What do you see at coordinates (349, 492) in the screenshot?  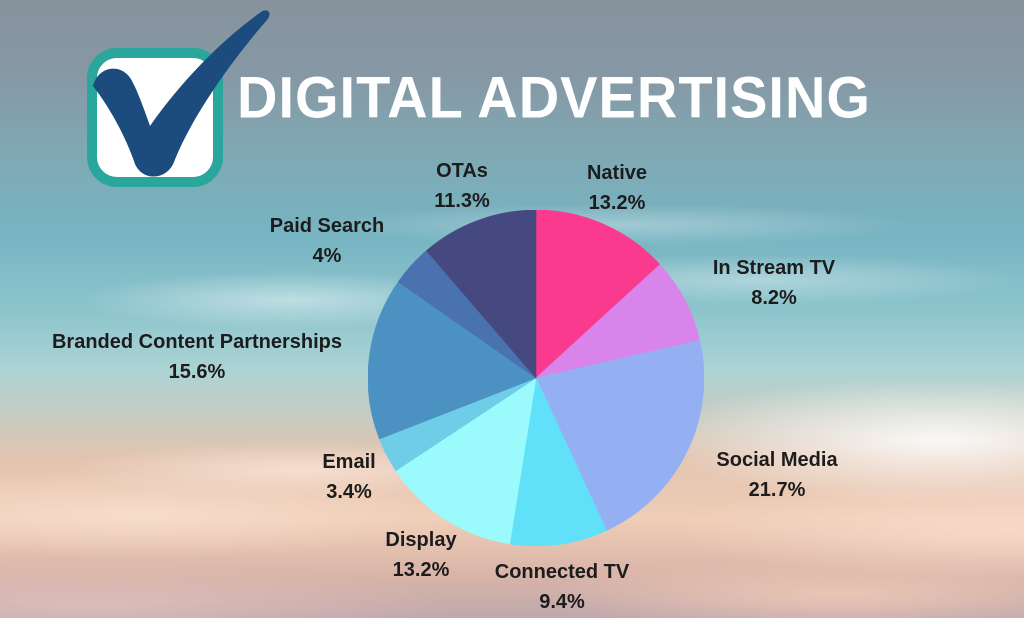 I see `pie-label-email-pct: 3.4%` at bounding box center [349, 492].